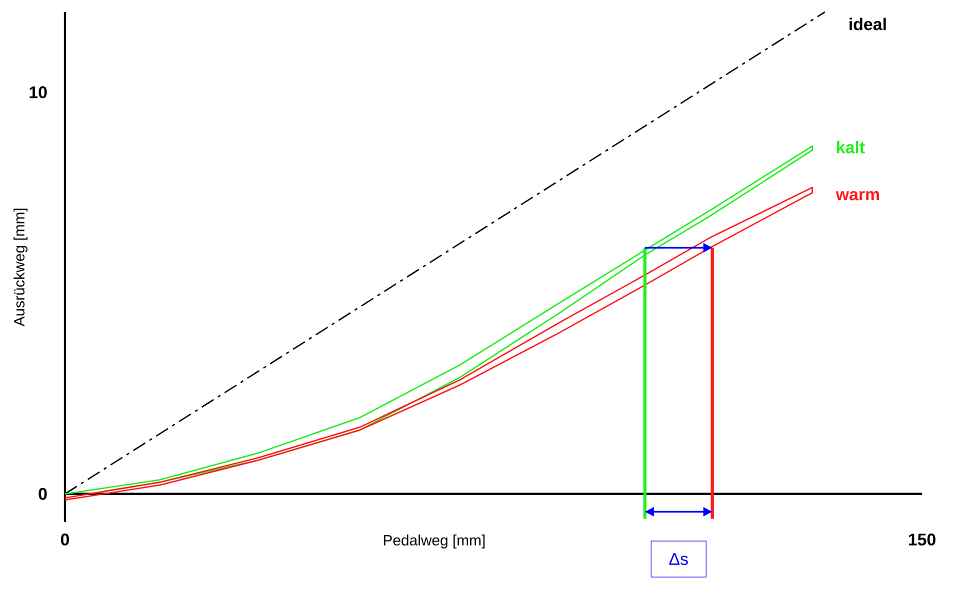 This screenshot has width=956, height=596. Describe the element at coordinates (922, 540) in the screenshot. I see `x-tick-label: 150` at that location.